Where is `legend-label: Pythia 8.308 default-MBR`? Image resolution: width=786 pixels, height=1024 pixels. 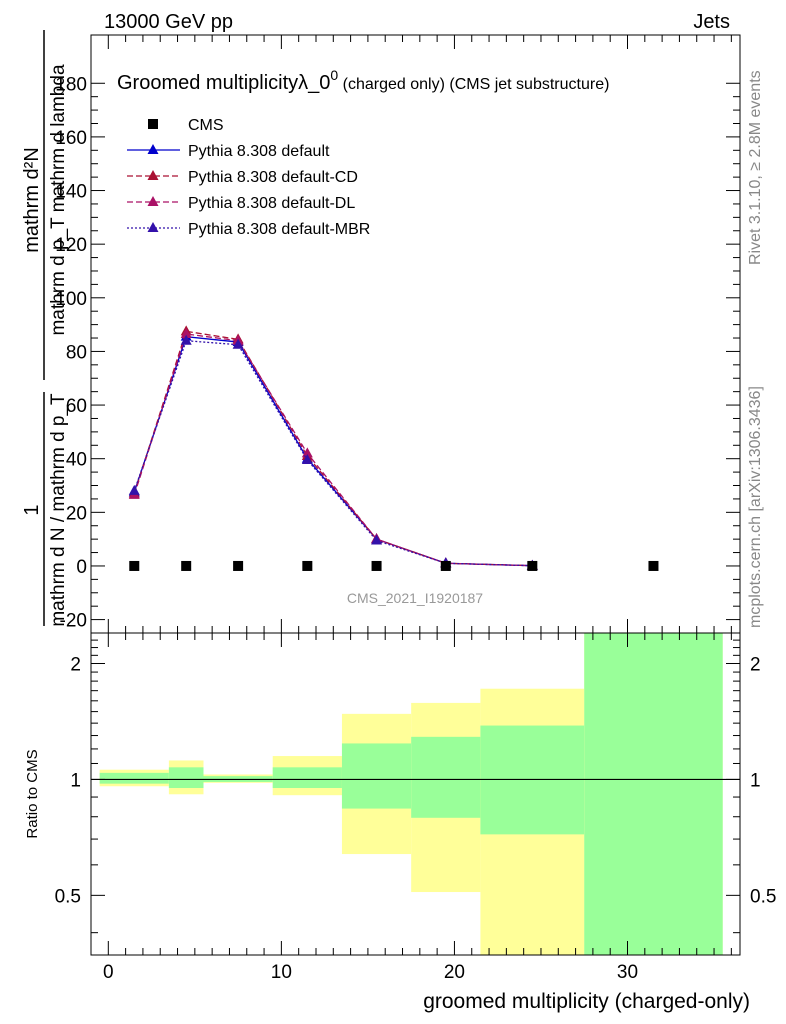 legend-label: Pythia 8.308 default-MBR is located at coordinates (279, 229).